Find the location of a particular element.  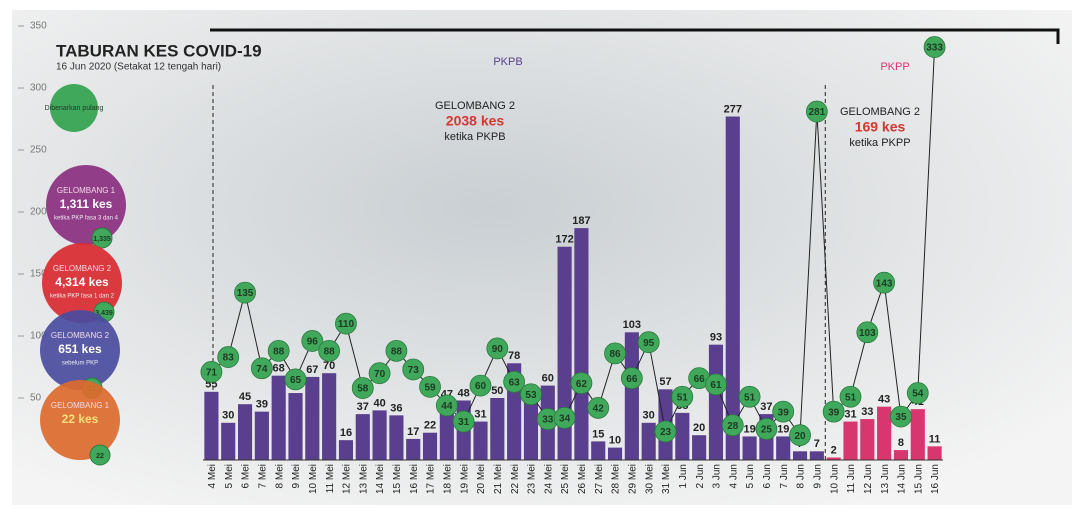

x-tick-label: 25 Mei is located at coordinates (565, 479).